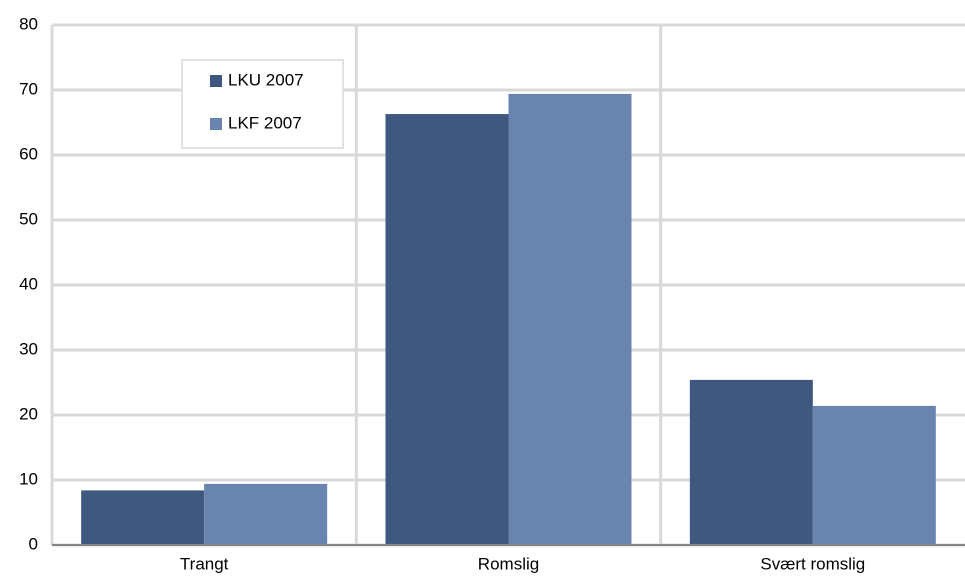  What do you see at coordinates (28, 348) in the screenshot?
I see `y-tick-label: 30` at bounding box center [28, 348].